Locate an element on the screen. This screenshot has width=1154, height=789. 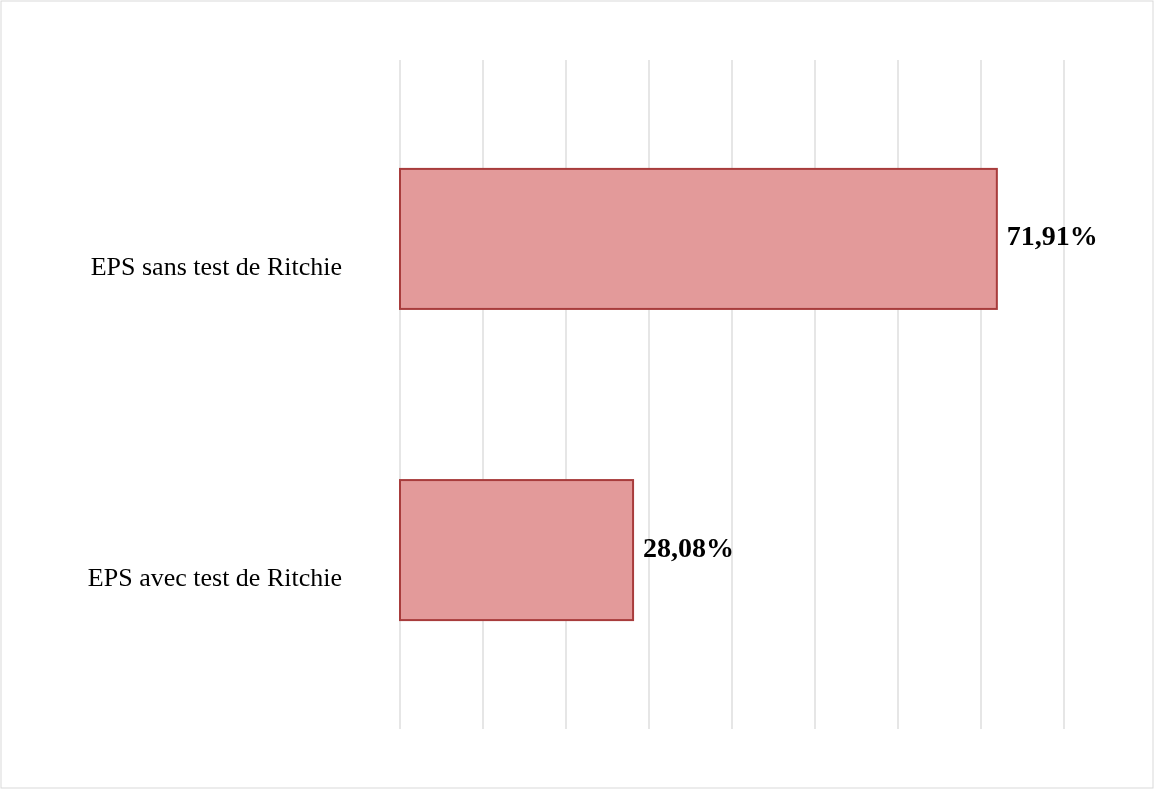
data-label: 28,08% is located at coordinates (689, 547).